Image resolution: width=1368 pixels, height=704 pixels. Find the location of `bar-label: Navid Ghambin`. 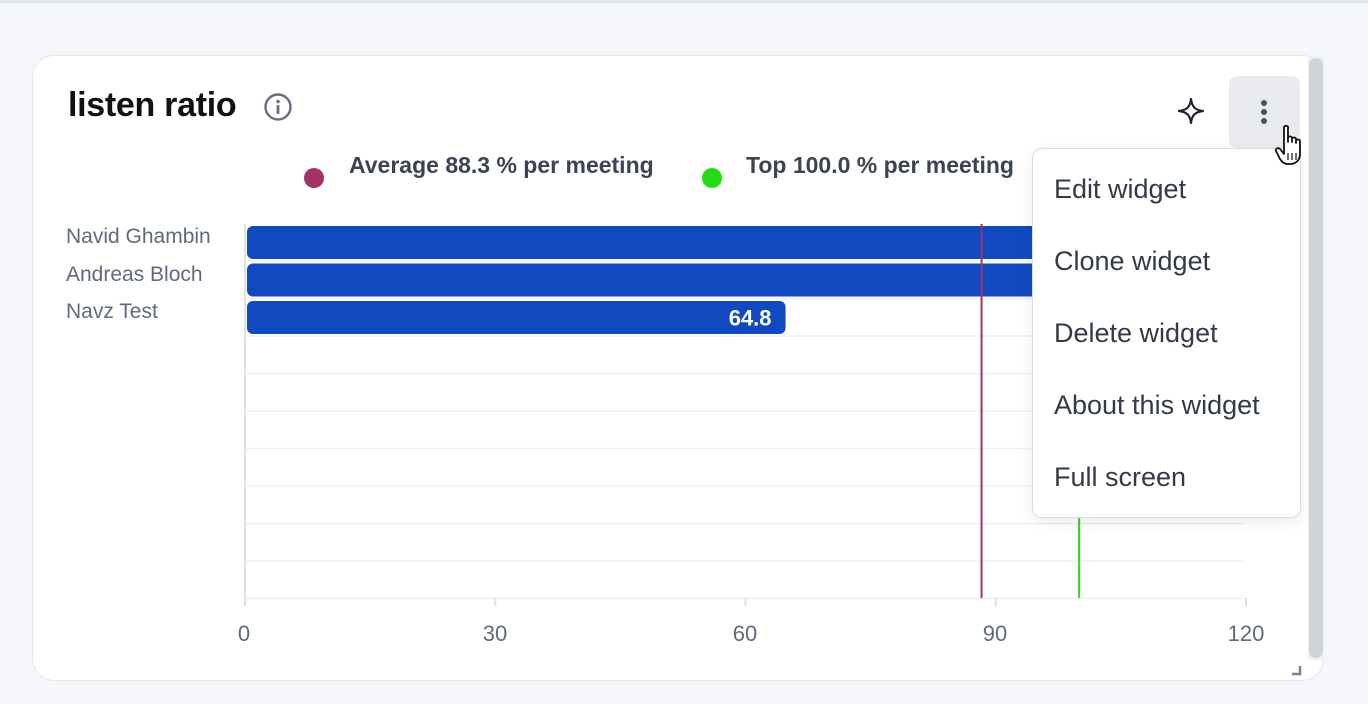

bar-label: Navid Ghambin is located at coordinates (138, 236).